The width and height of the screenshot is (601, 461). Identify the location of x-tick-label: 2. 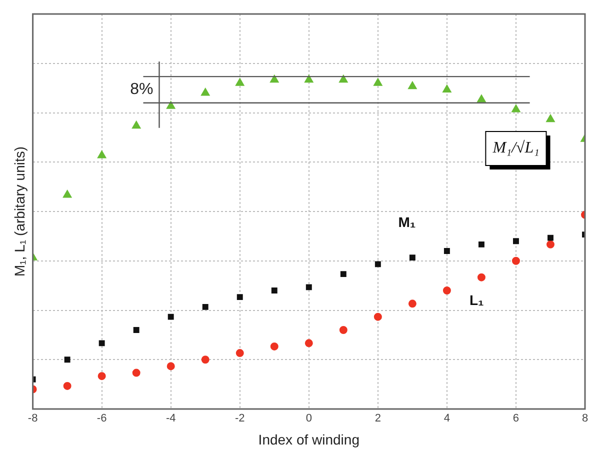
(377, 418).